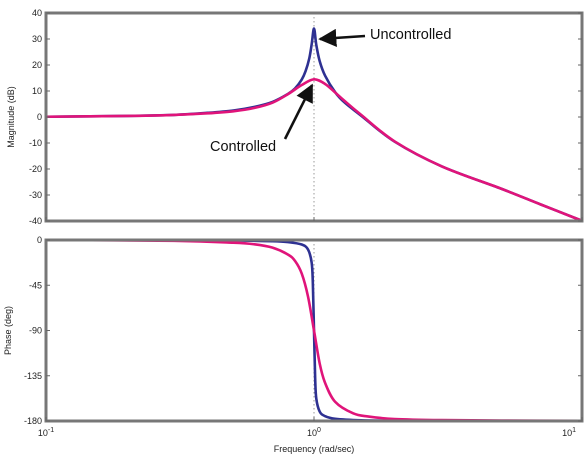 This screenshot has width=584, height=456. Describe the element at coordinates (330, 91) in the screenshot. I see `annotations: Uncontrolled Controlled` at that location.